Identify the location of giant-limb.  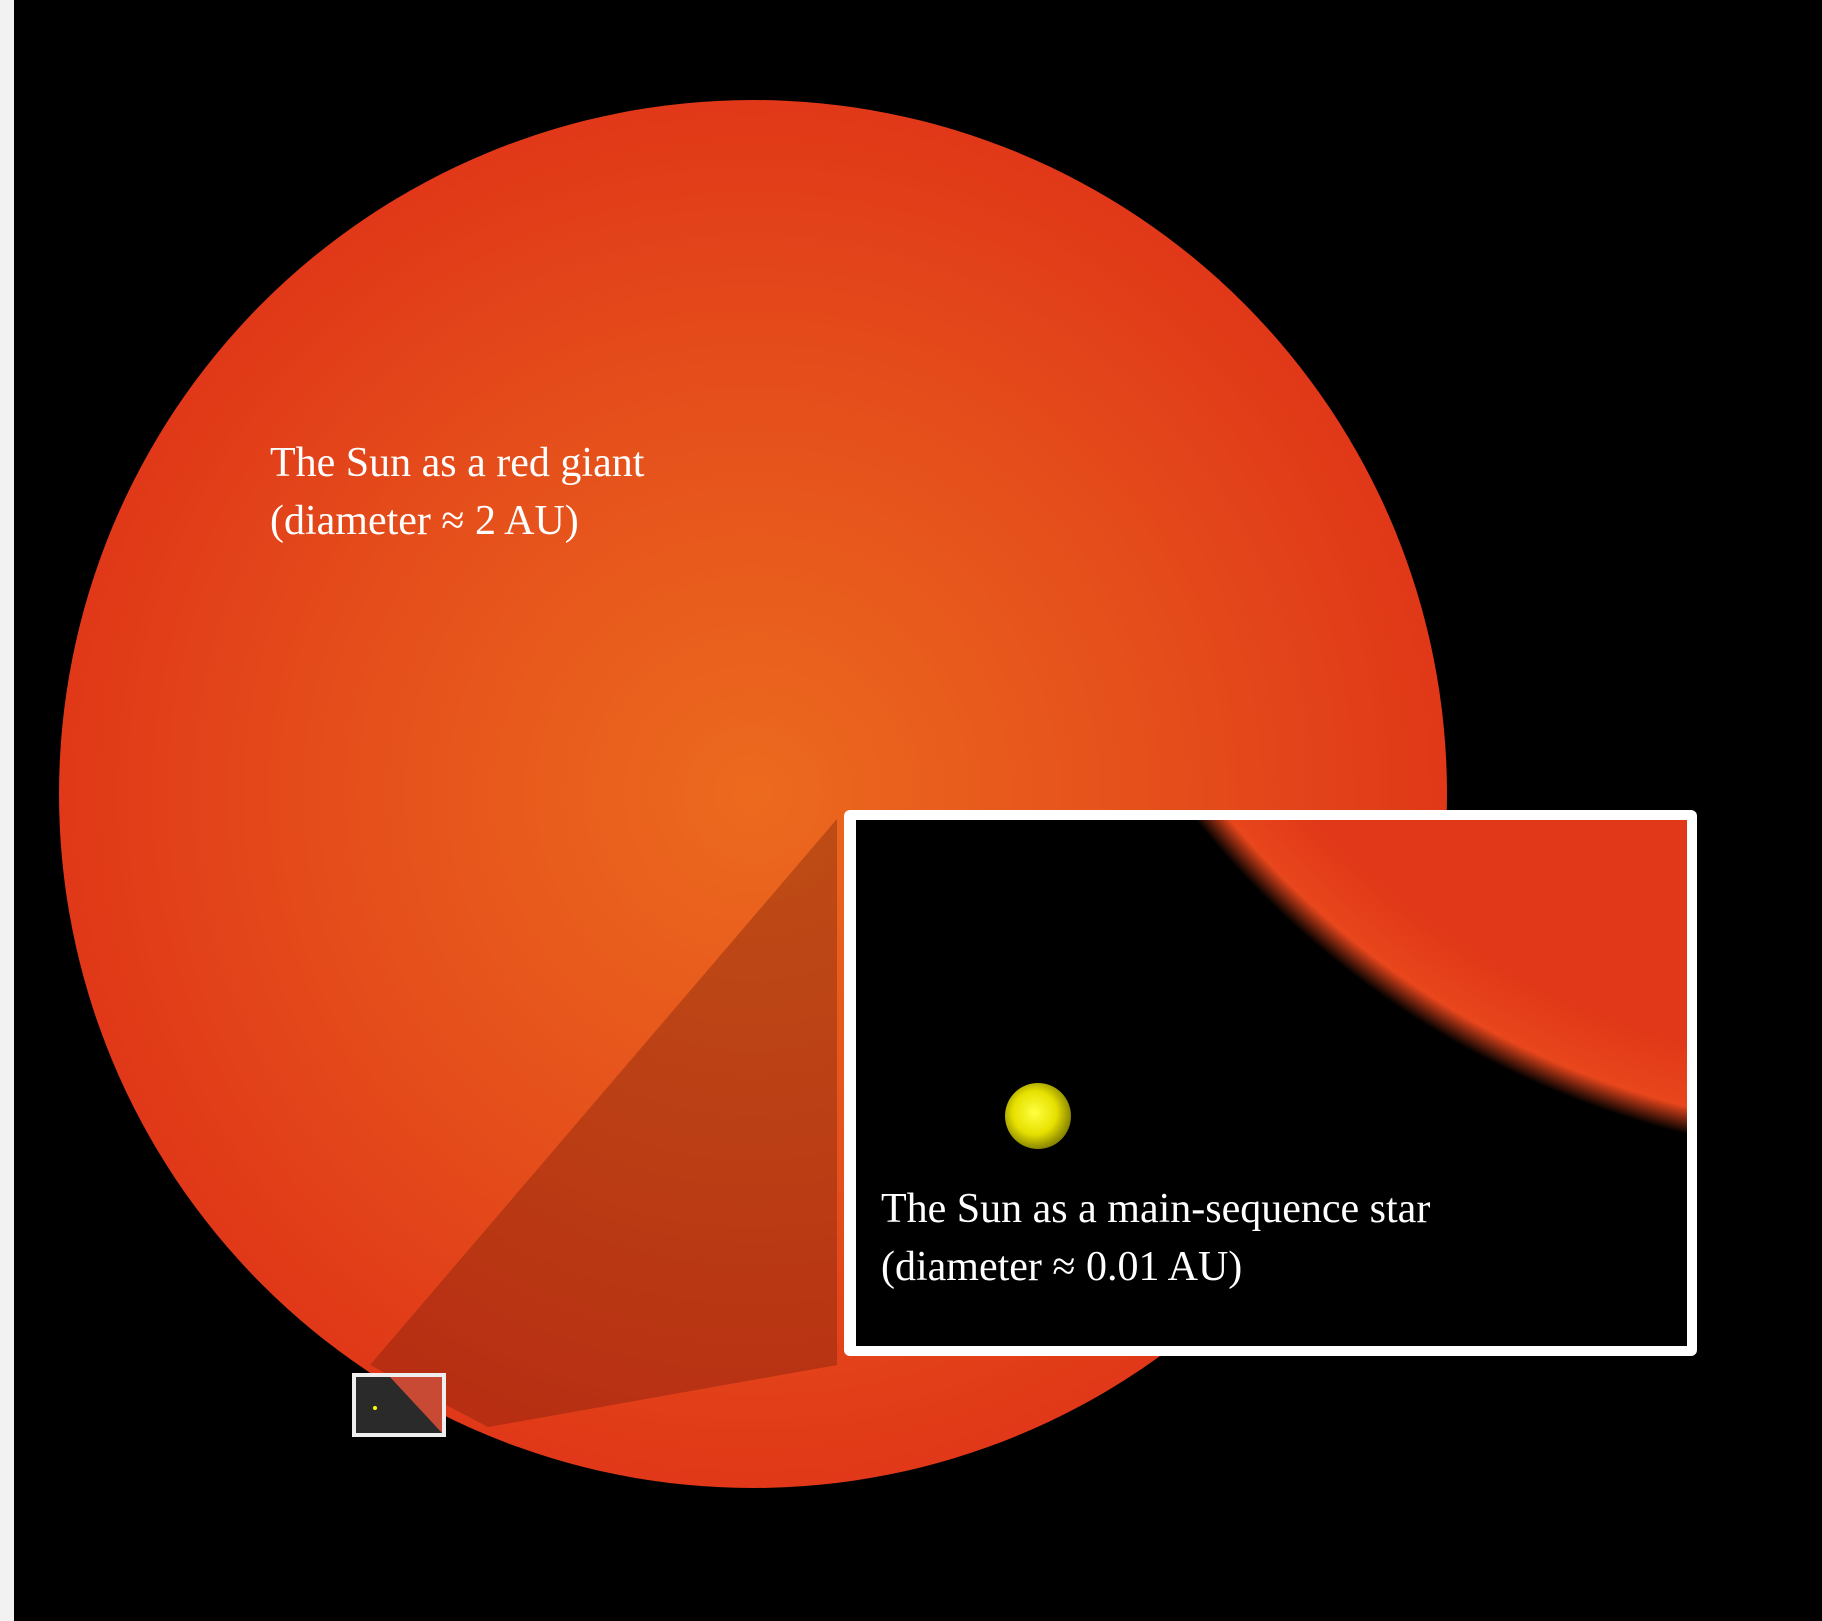
(1441, 977).